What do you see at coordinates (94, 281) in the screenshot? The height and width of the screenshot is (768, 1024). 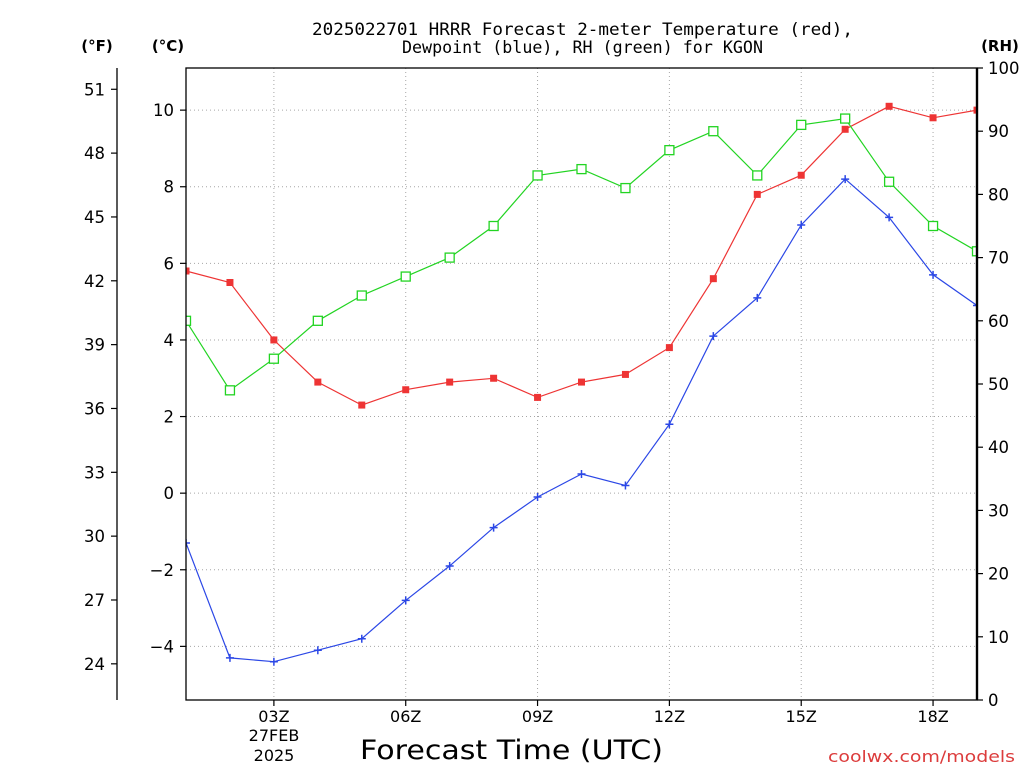 I see `fahrenheit-tick-label: 42` at bounding box center [94, 281].